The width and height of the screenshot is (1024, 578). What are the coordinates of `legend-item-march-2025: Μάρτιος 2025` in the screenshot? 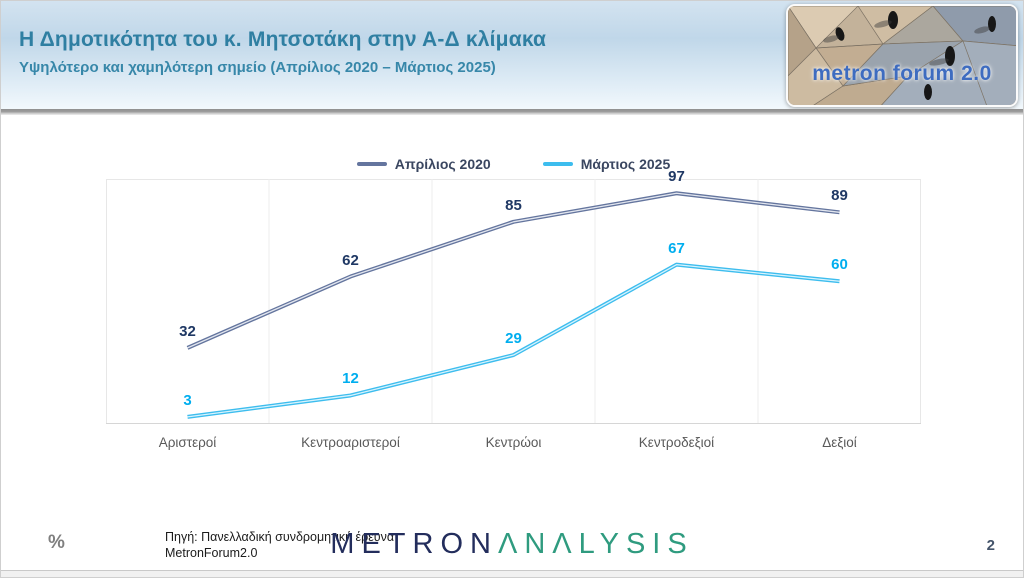 It's located at (606, 164).